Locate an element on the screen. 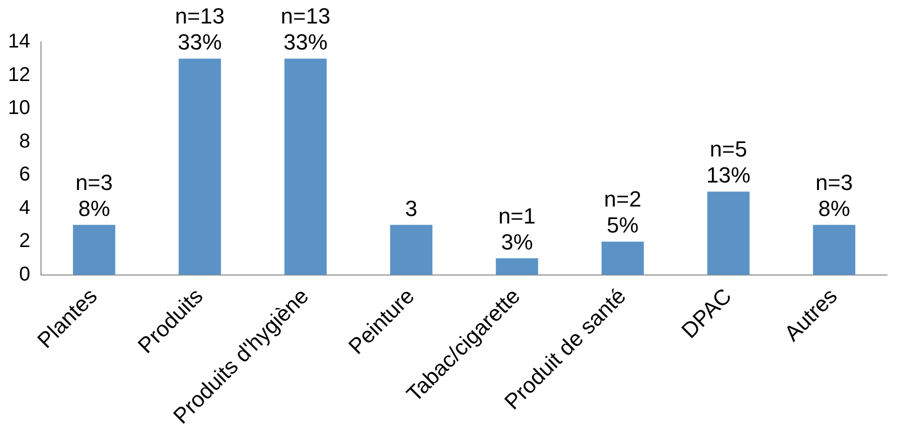 The image size is (907, 433). y-tick-label: 8 is located at coordinates (24, 141).